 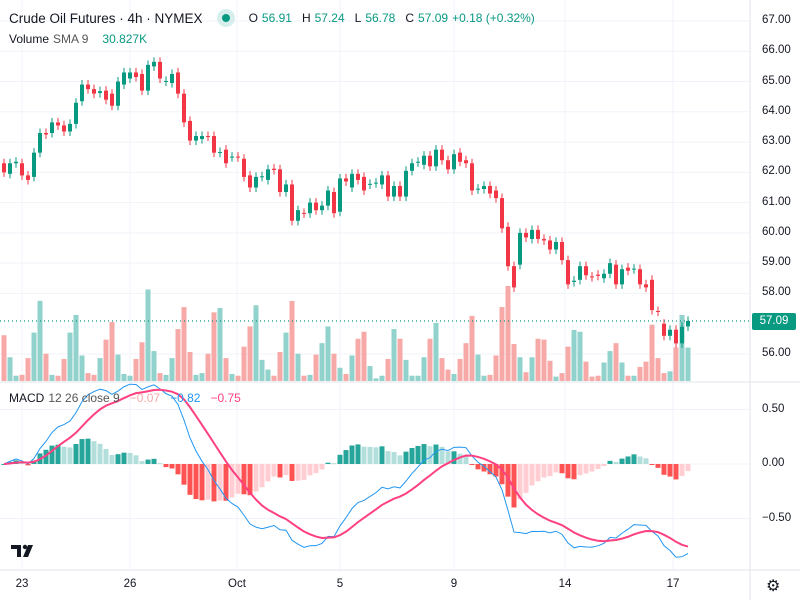 I want to click on price-tick-label: 58.00, so click(x=776, y=292).